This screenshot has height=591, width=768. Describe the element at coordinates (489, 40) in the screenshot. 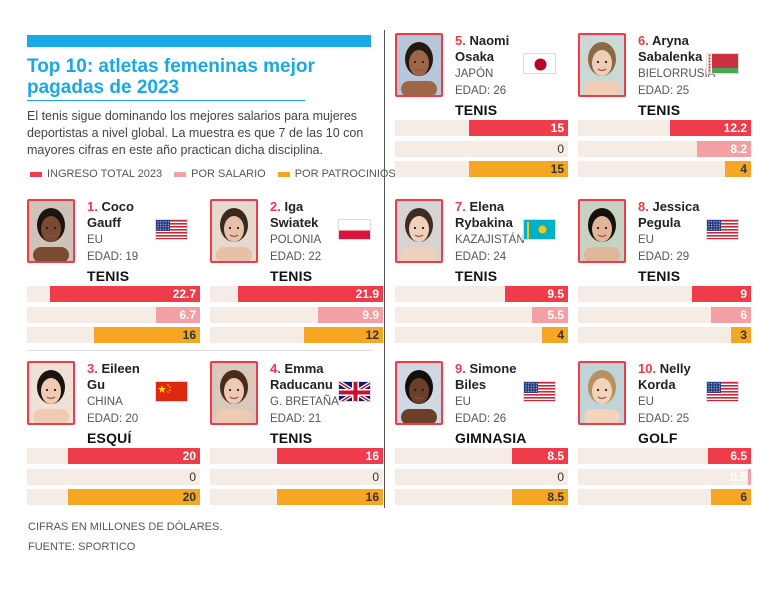

I see `athlete-first-name: Naomi` at that location.